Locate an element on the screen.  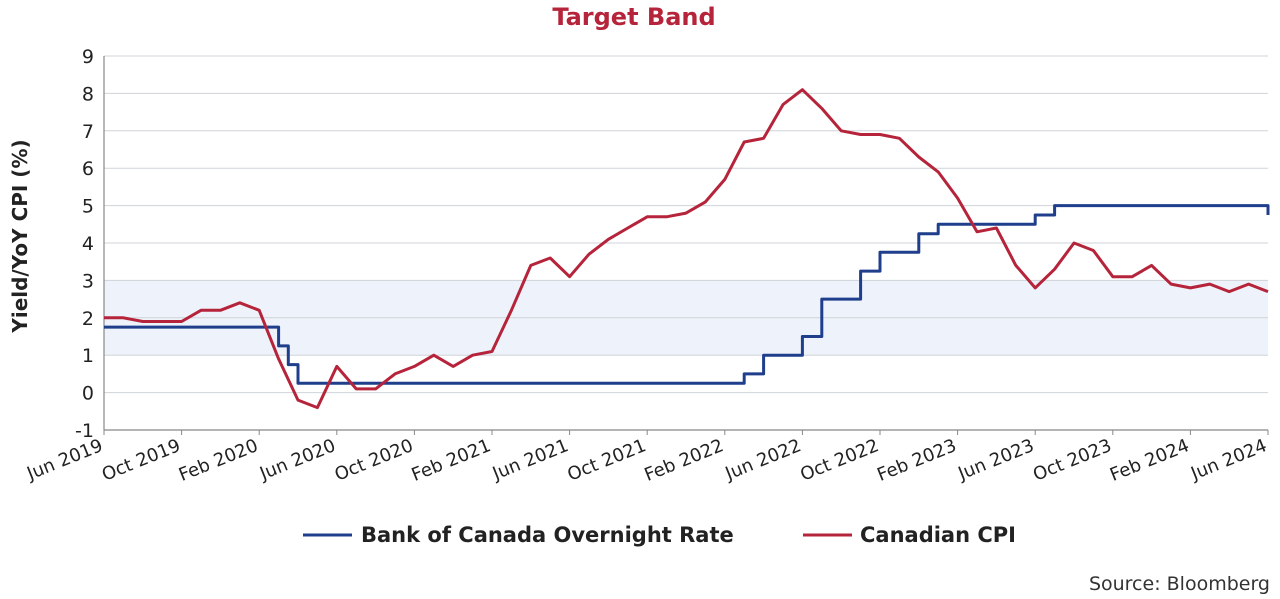
x-tick-label: Oct 2019 is located at coordinates (141, 460).